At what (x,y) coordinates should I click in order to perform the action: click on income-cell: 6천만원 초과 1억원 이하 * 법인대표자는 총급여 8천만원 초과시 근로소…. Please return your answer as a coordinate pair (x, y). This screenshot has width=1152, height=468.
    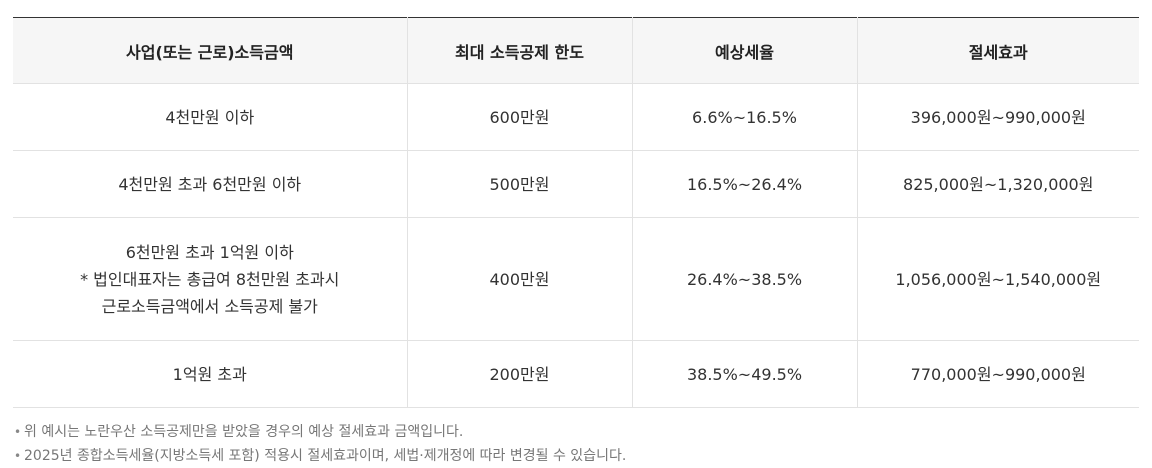
    Looking at the image, I should click on (210, 279).